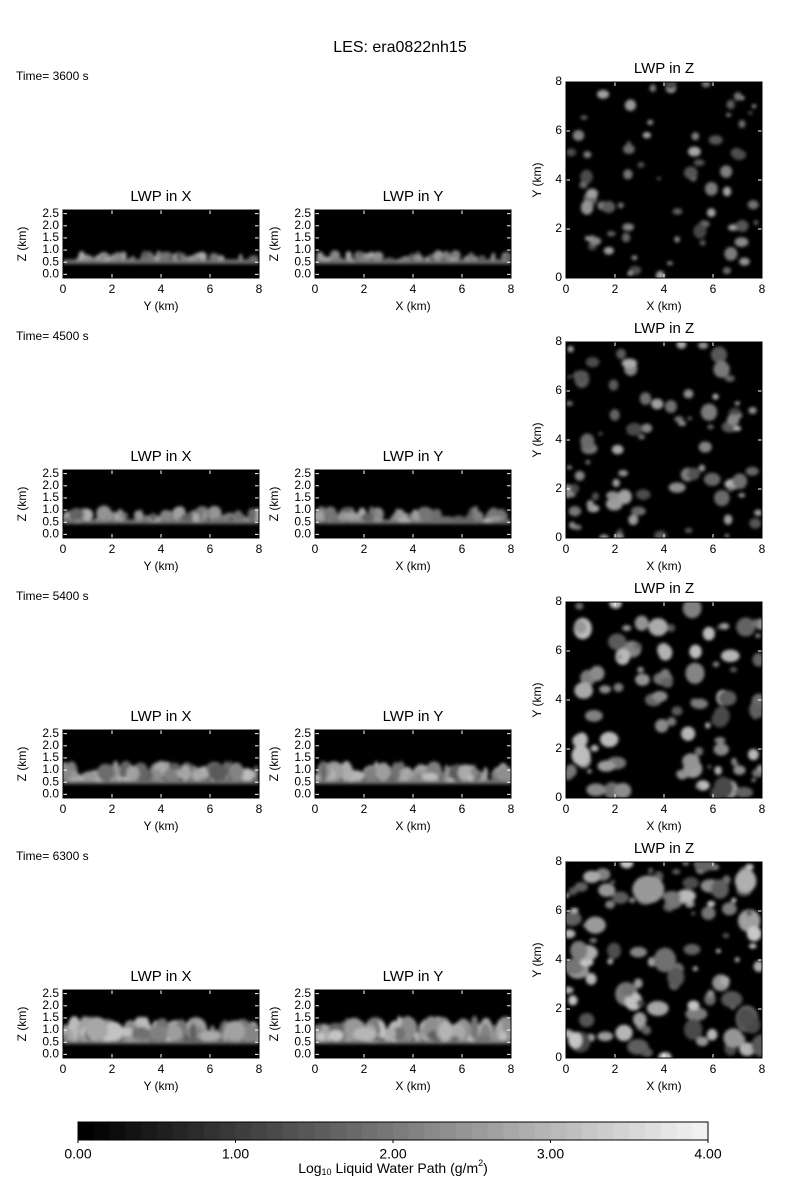 The height and width of the screenshot is (1200, 800). I want to click on x-tick-label: 0, so click(566, 289).